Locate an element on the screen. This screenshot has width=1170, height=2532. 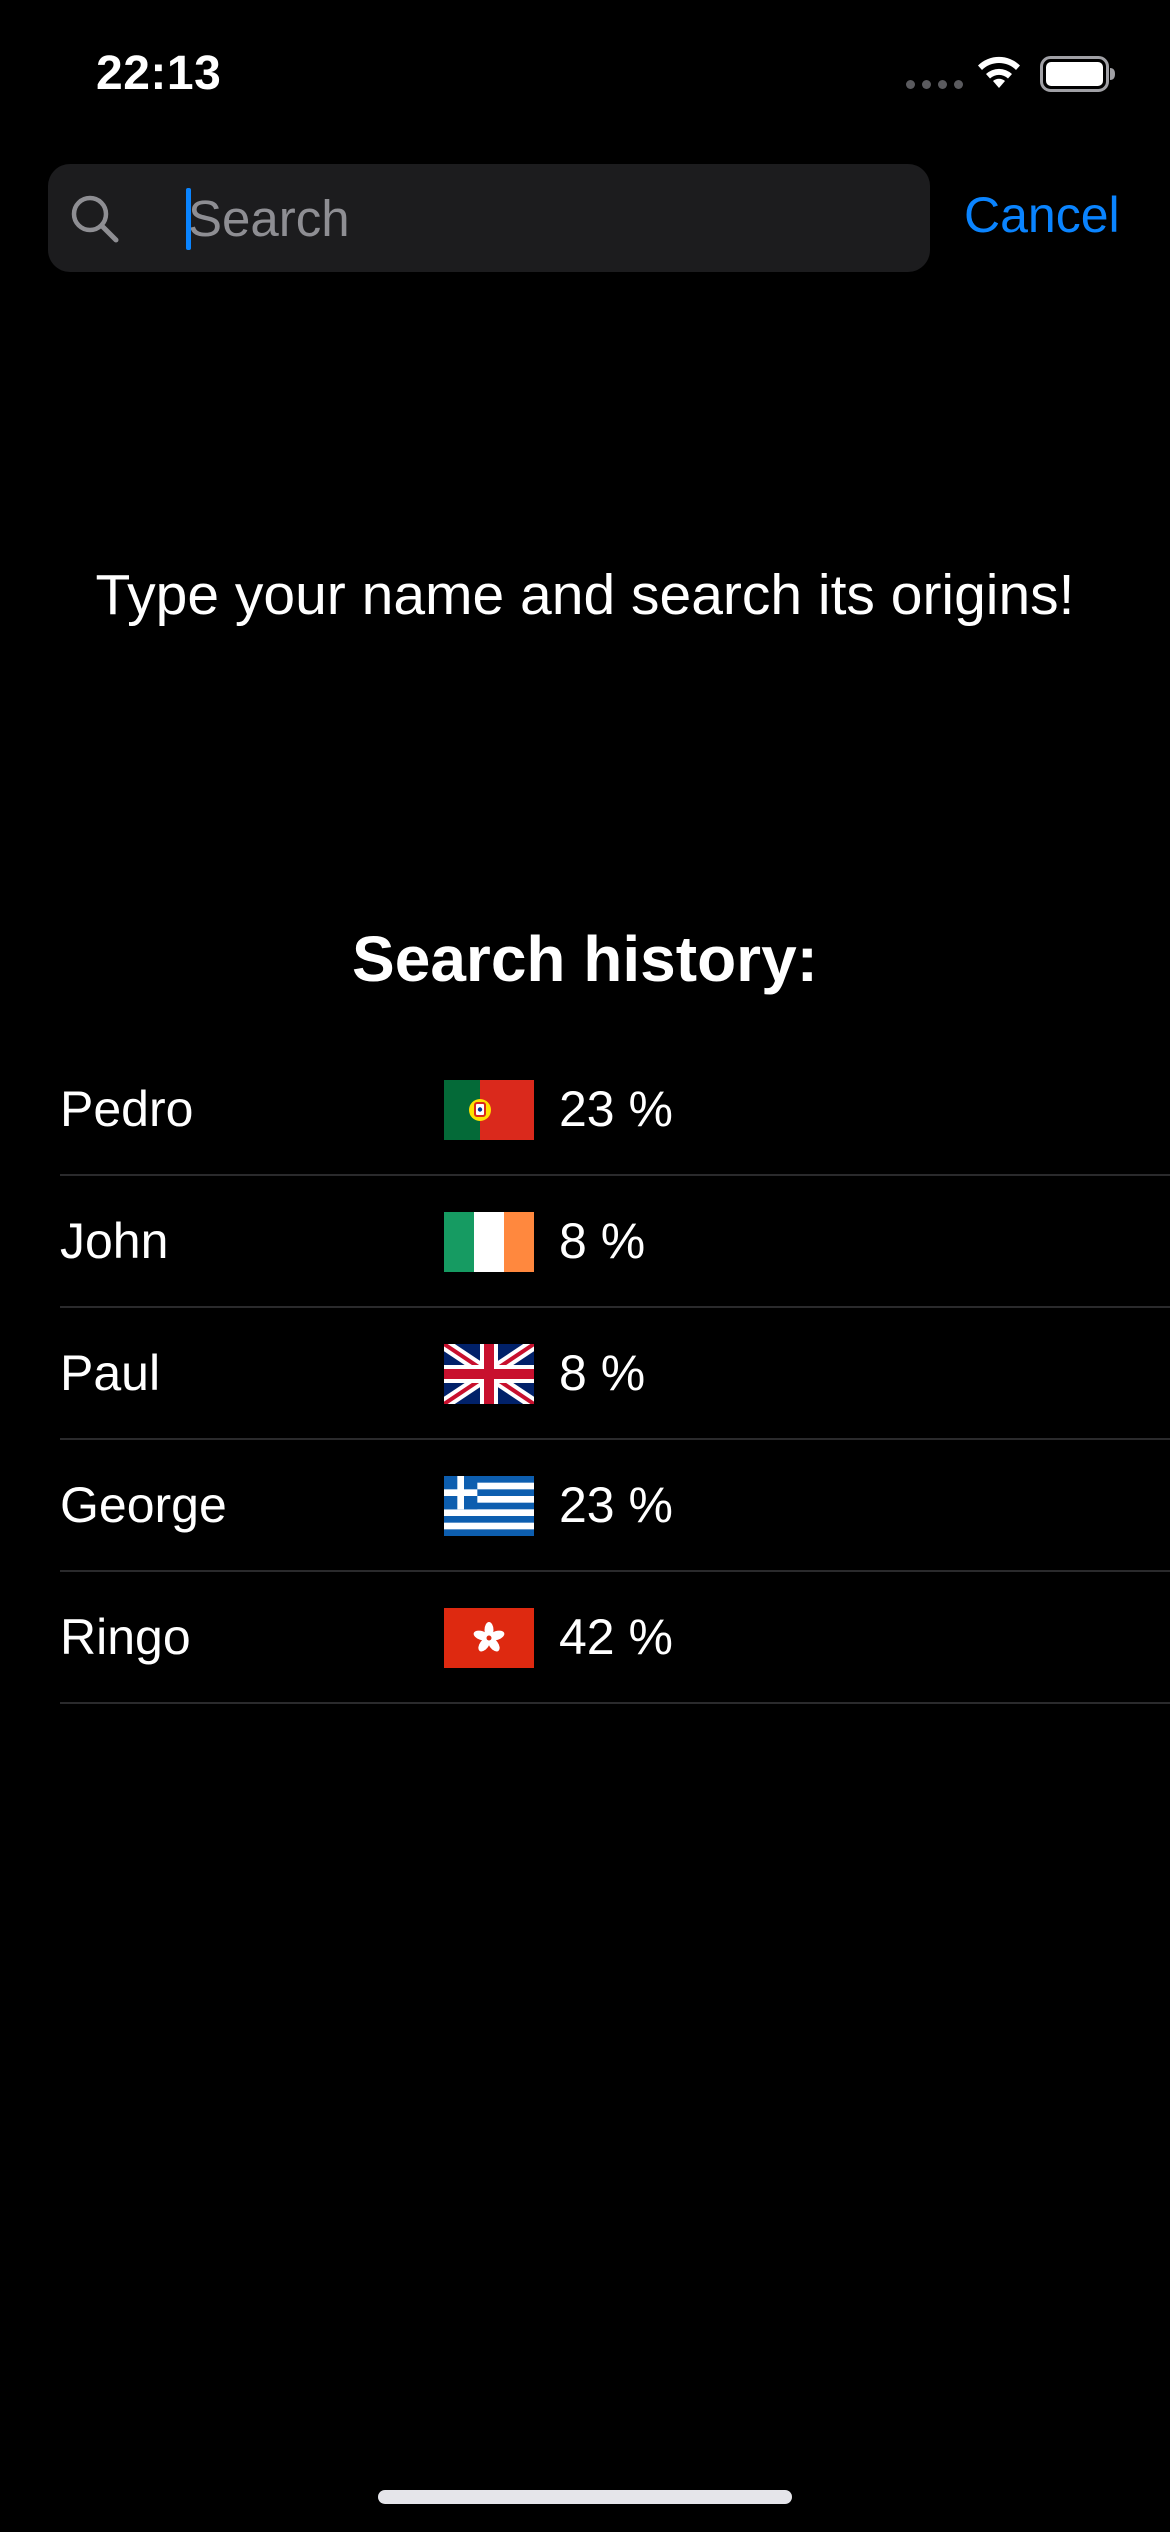
portugal-flag-icon is located at coordinates (489, 1110).